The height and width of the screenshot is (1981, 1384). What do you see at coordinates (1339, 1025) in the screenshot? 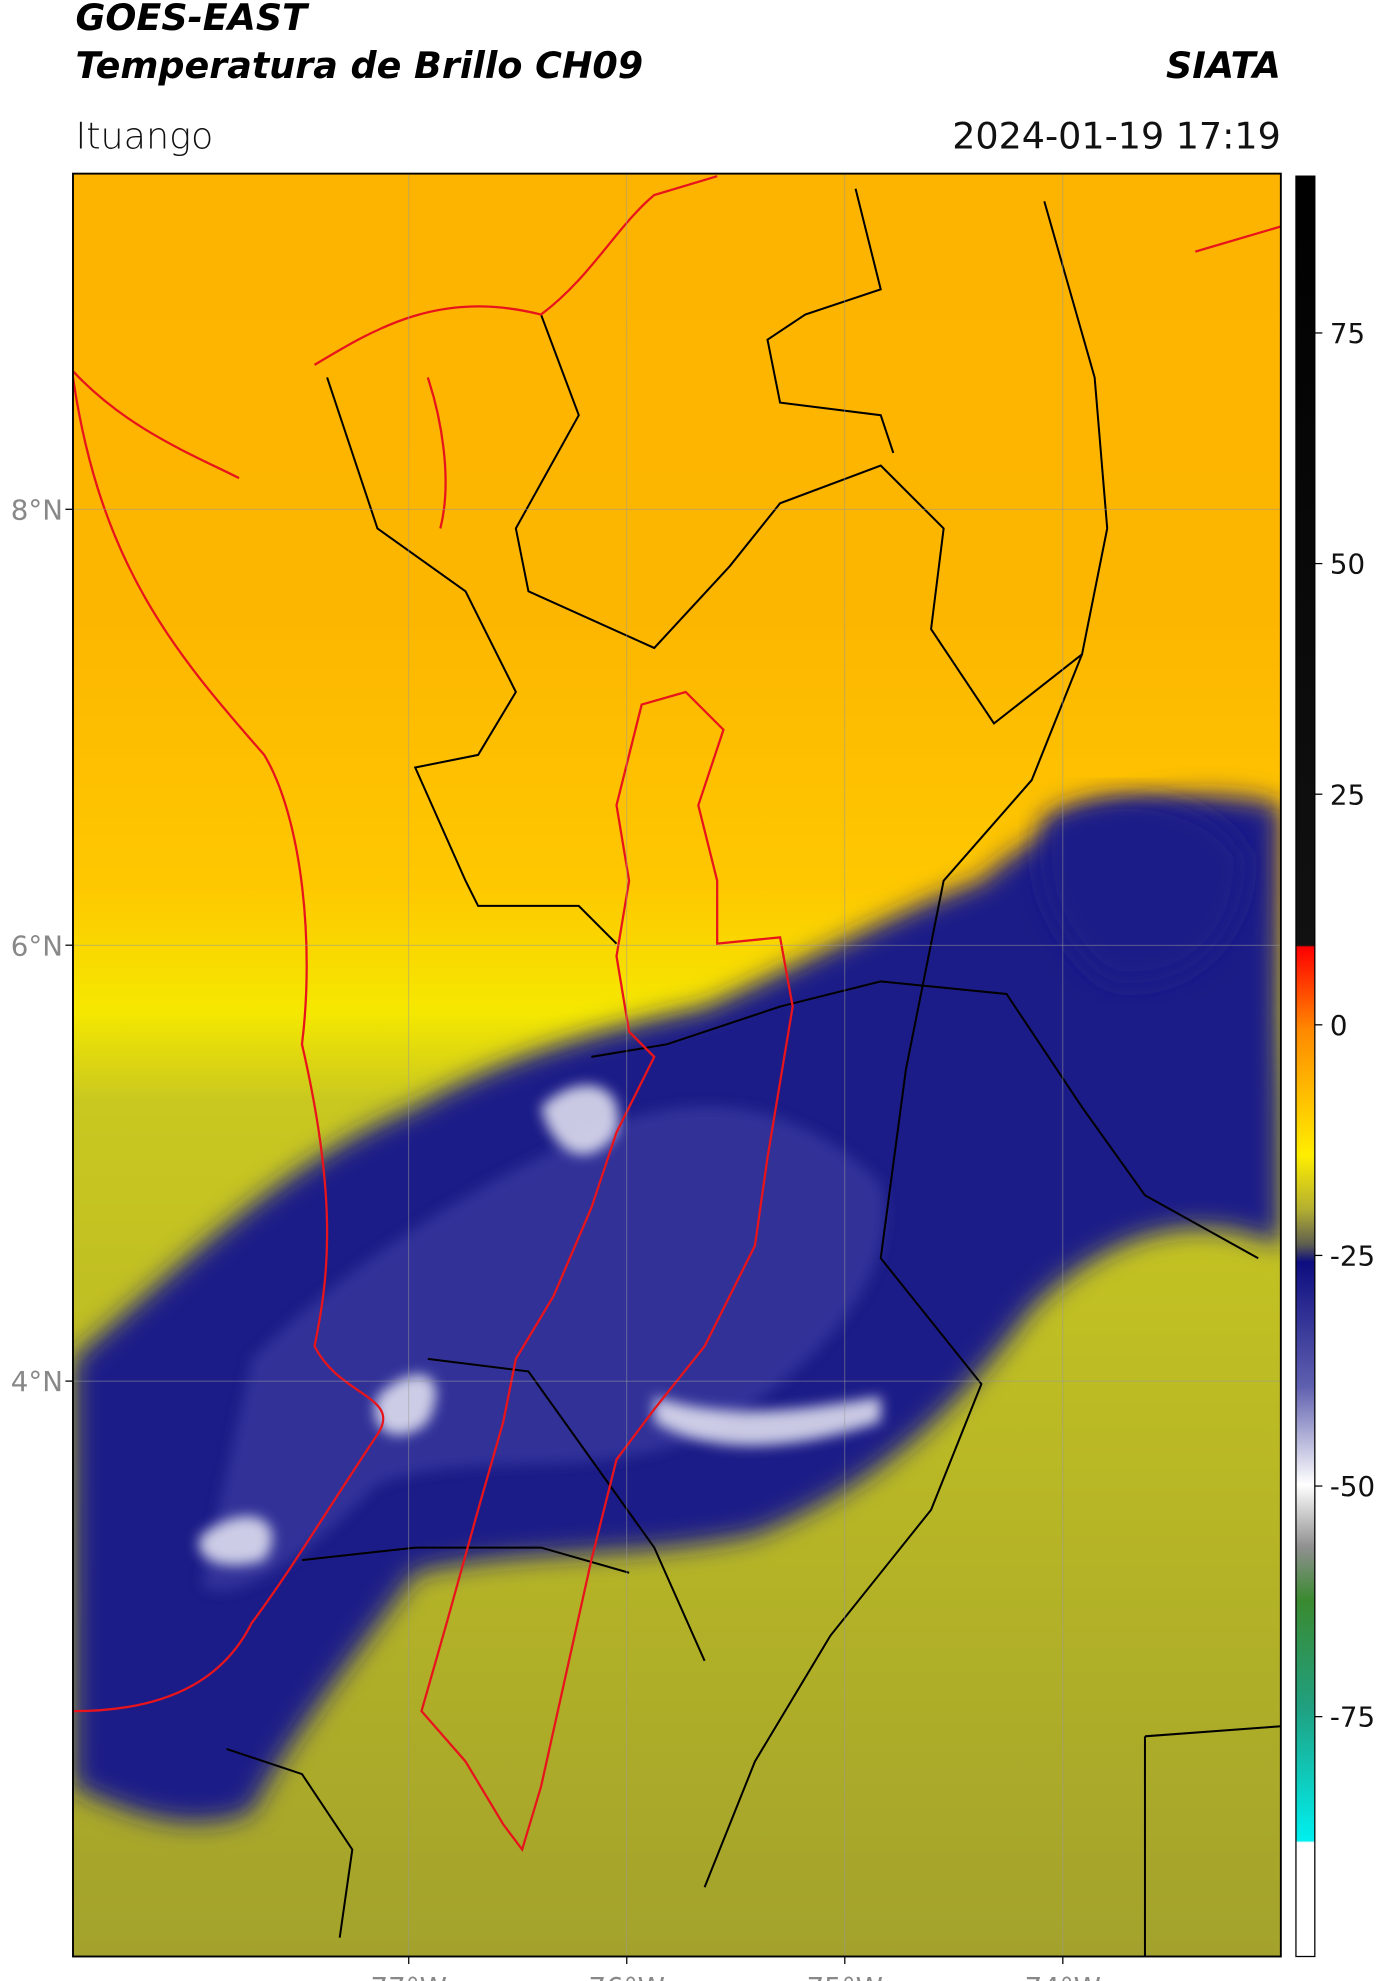
I see `colorbar-tick-label: 0` at bounding box center [1339, 1025].